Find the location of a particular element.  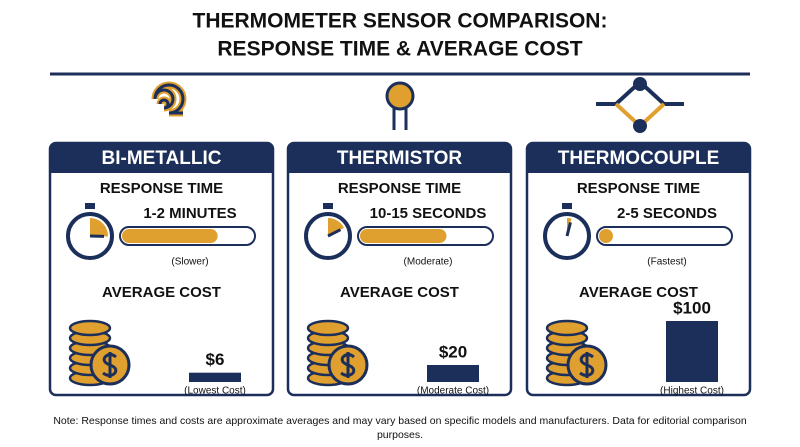

bimetal-icon is located at coordinates (169, 99).